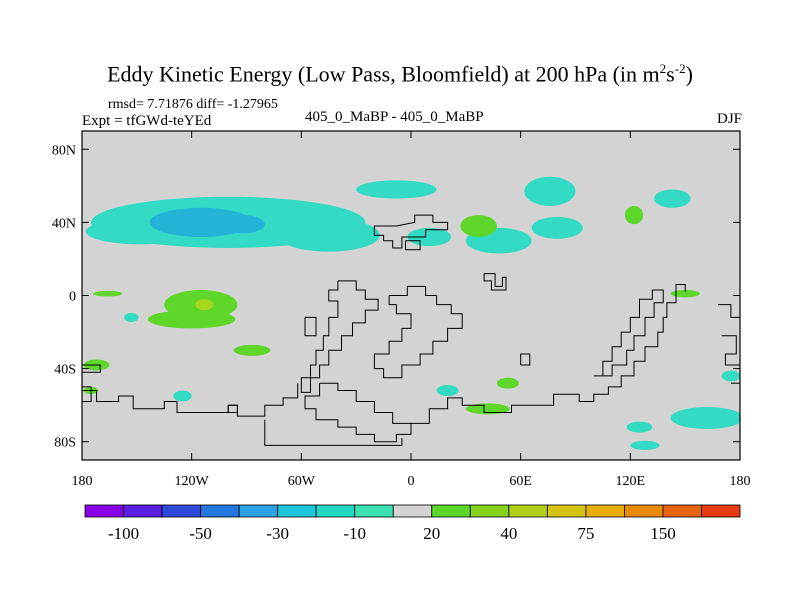 The width and height of the screenshot is (800, 600). I want to click on case-comparison-label: 405_0_MaBP - 405_0_MaBP, so click(394, 117).